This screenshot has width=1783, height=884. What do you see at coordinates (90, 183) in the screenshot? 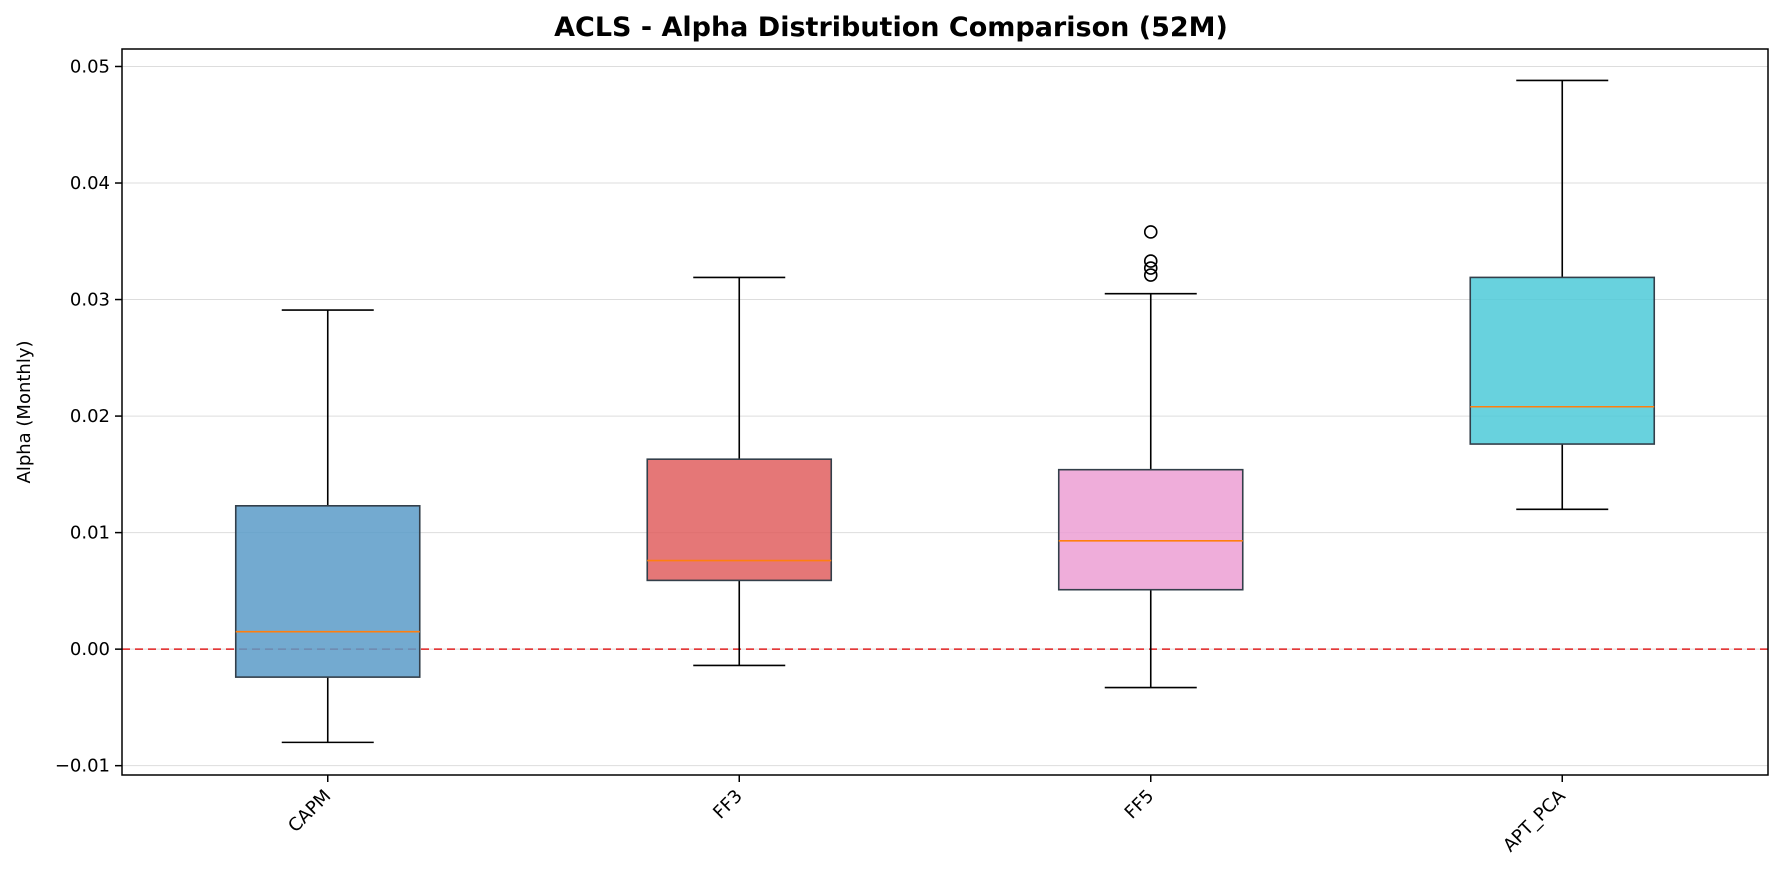
I see `y-tick-label: 0.04` at bounding box center [90, 183].